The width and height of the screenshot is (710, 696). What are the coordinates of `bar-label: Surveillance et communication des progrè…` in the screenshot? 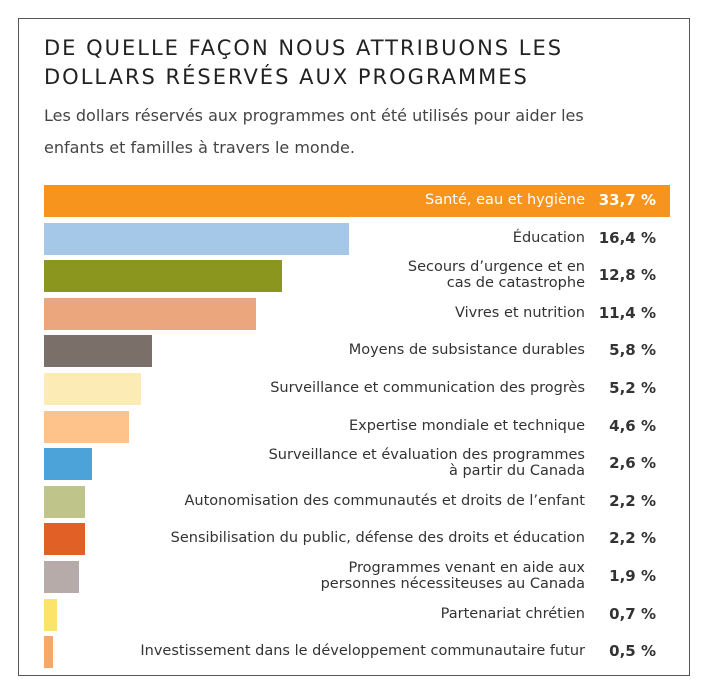 It's located at (427, 388).